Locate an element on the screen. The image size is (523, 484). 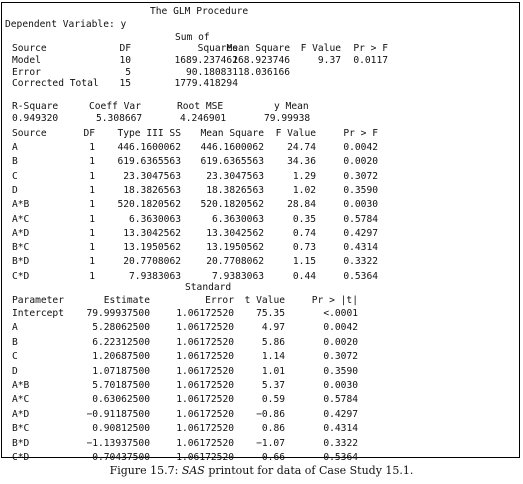
type3-p: 0.3072 is located at coordinates (360, 176).